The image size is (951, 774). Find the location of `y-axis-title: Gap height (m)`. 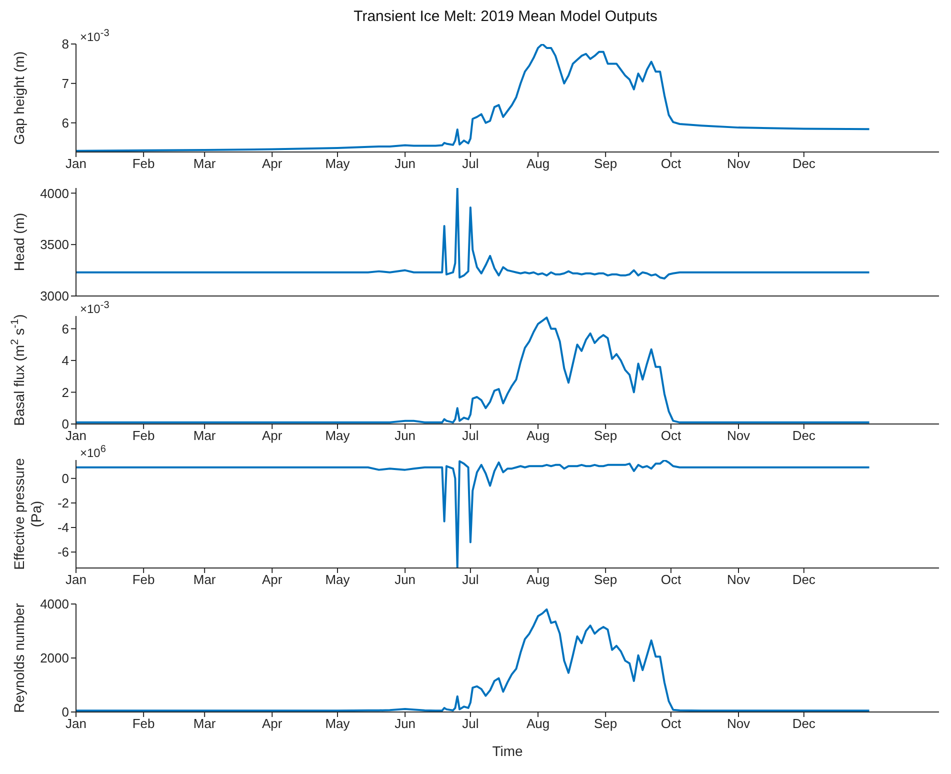

y-axis-title: Gap height (m) is located at coordinates (19, 98).